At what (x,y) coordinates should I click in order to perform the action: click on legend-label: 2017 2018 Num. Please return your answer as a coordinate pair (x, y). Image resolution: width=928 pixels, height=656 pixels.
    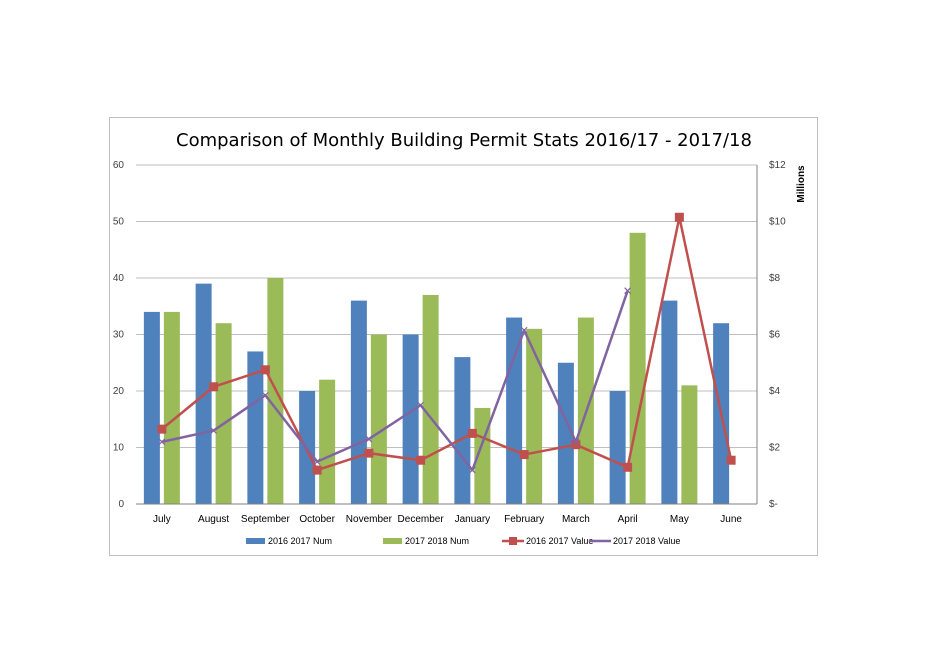
    Looking at the image, I should click on (437, 541).